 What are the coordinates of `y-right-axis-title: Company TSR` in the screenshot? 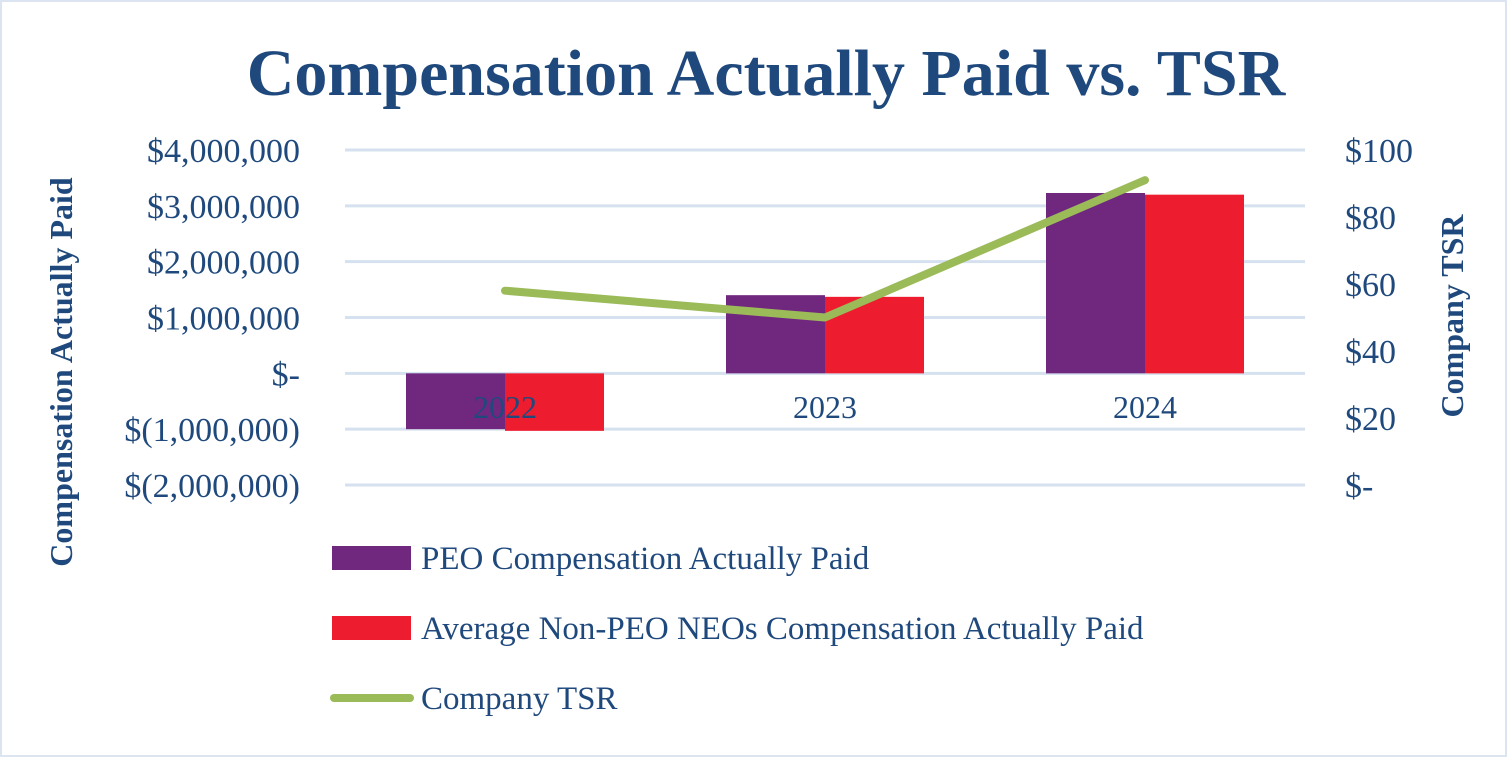 It's located at (1452, 316).